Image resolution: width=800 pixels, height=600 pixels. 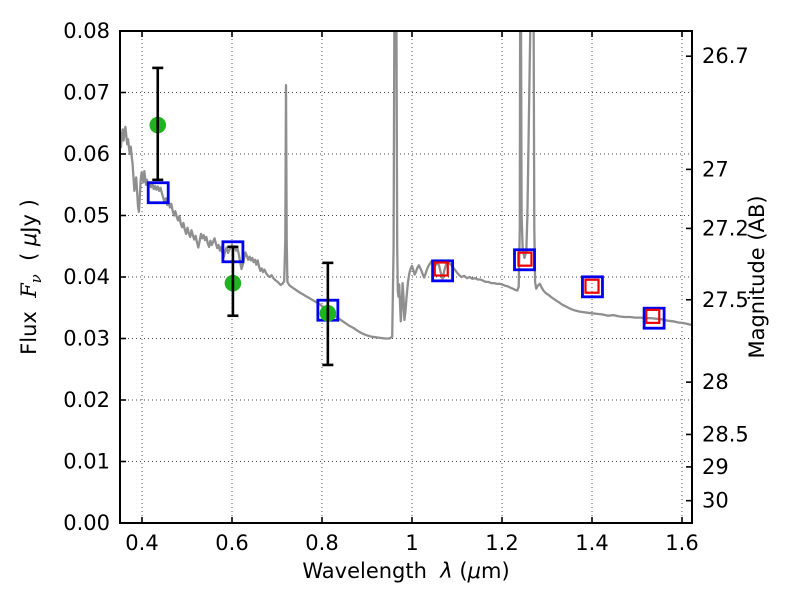 What do you see at coordinates (29, 290) in the screenshot?
I see `y-axis-title-left-segment: F` at bounding box center [29, 290].